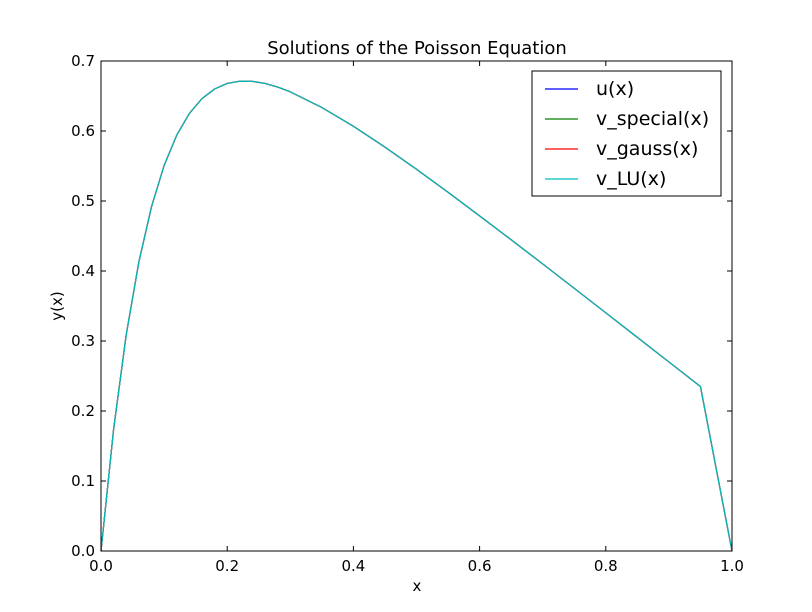 This screenshot has height=612, width=812. I want to click on y-tick-label: 0.7, so click(83, 61).